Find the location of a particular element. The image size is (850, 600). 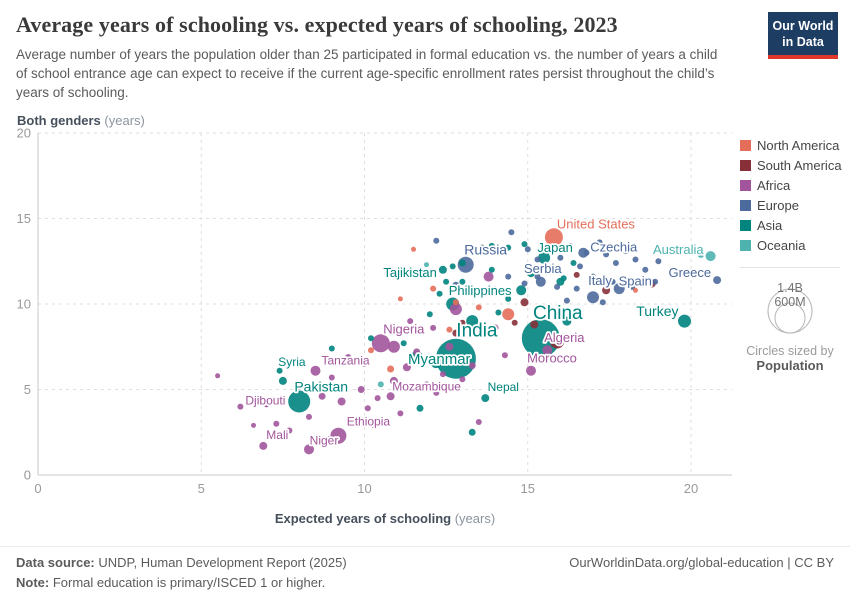

data-point-japan is located at coordinates (544, 257).